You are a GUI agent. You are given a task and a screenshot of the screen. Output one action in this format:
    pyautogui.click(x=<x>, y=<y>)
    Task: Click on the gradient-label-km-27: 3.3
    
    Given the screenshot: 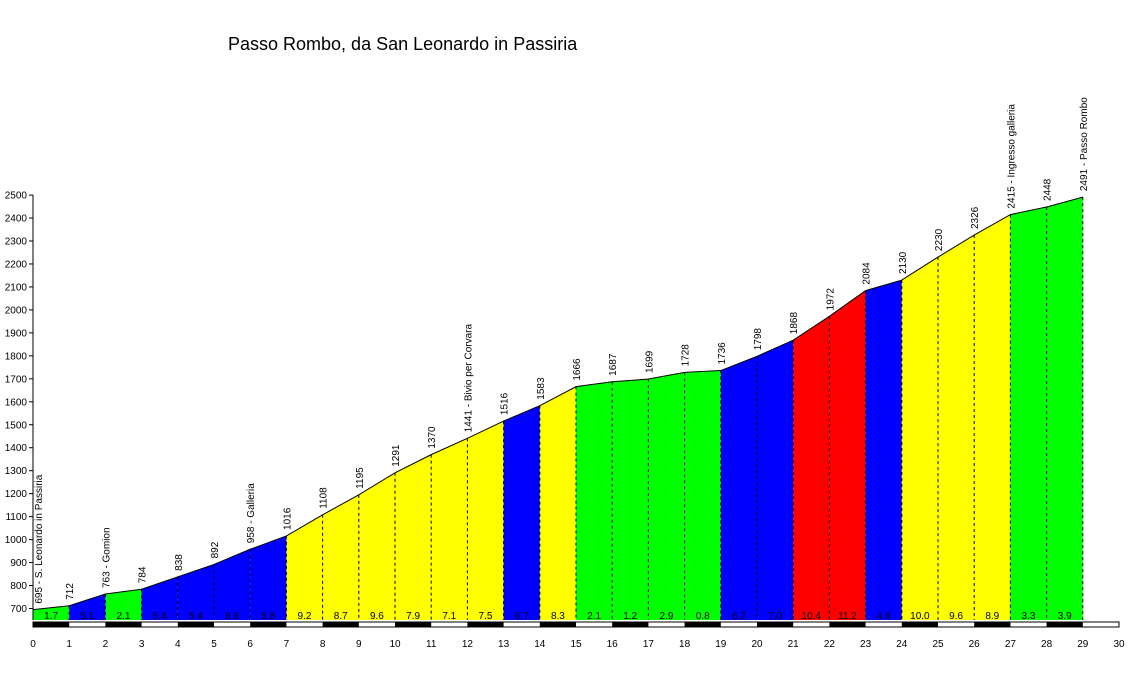 What is the action you would take?
    pyautogui.click(x=1029, y=616)
    